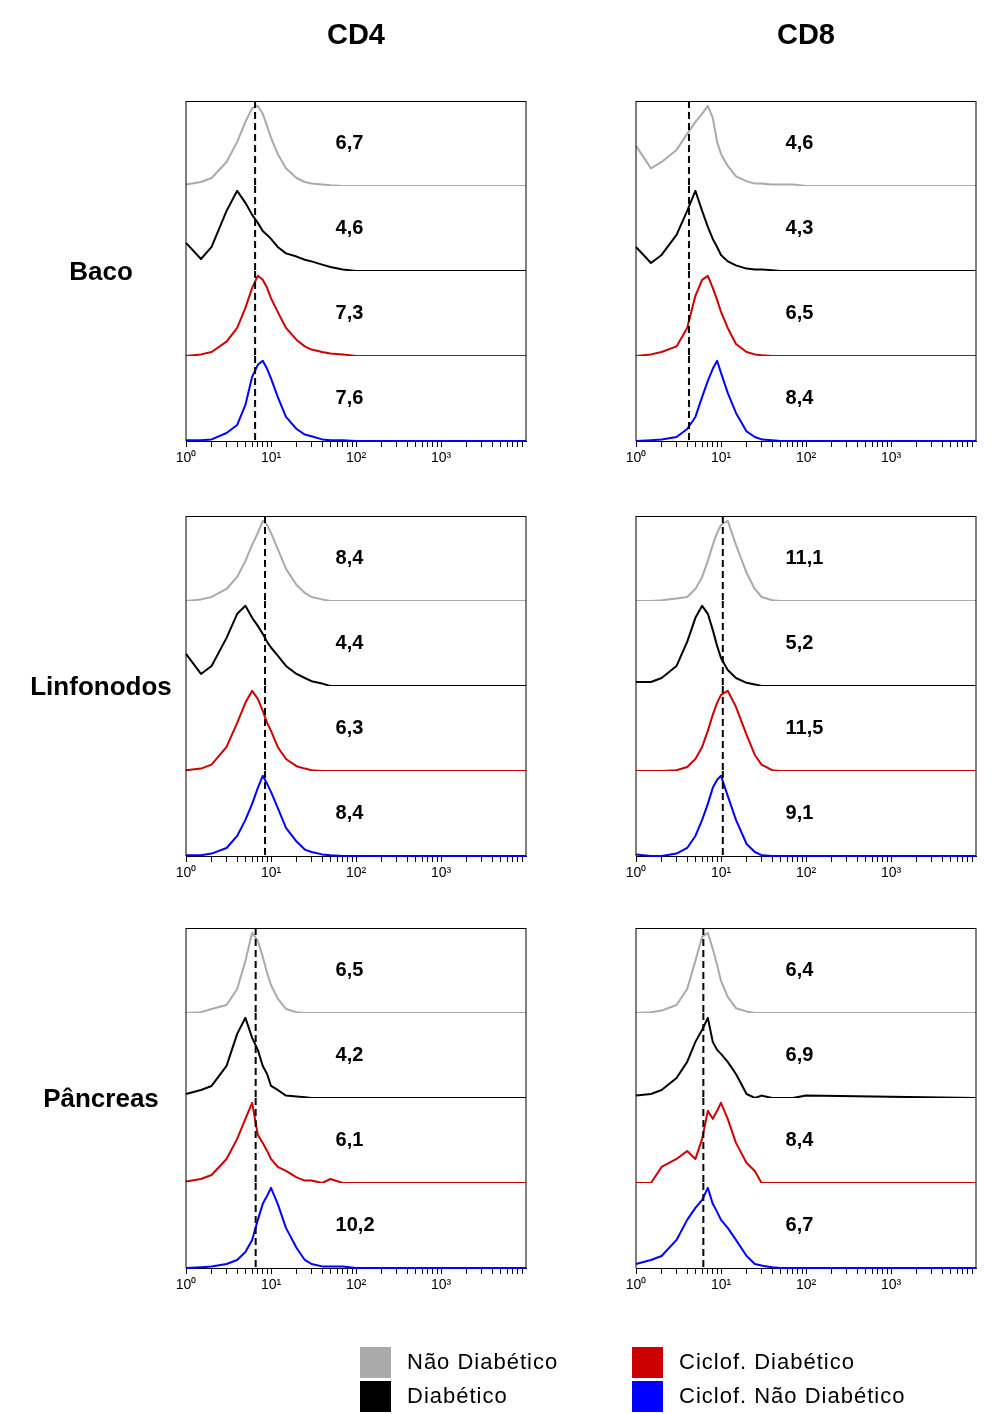 The height and width of the screenshot is (1414, 1002). I want to click on chart-title: CD4, so click(356, 34).